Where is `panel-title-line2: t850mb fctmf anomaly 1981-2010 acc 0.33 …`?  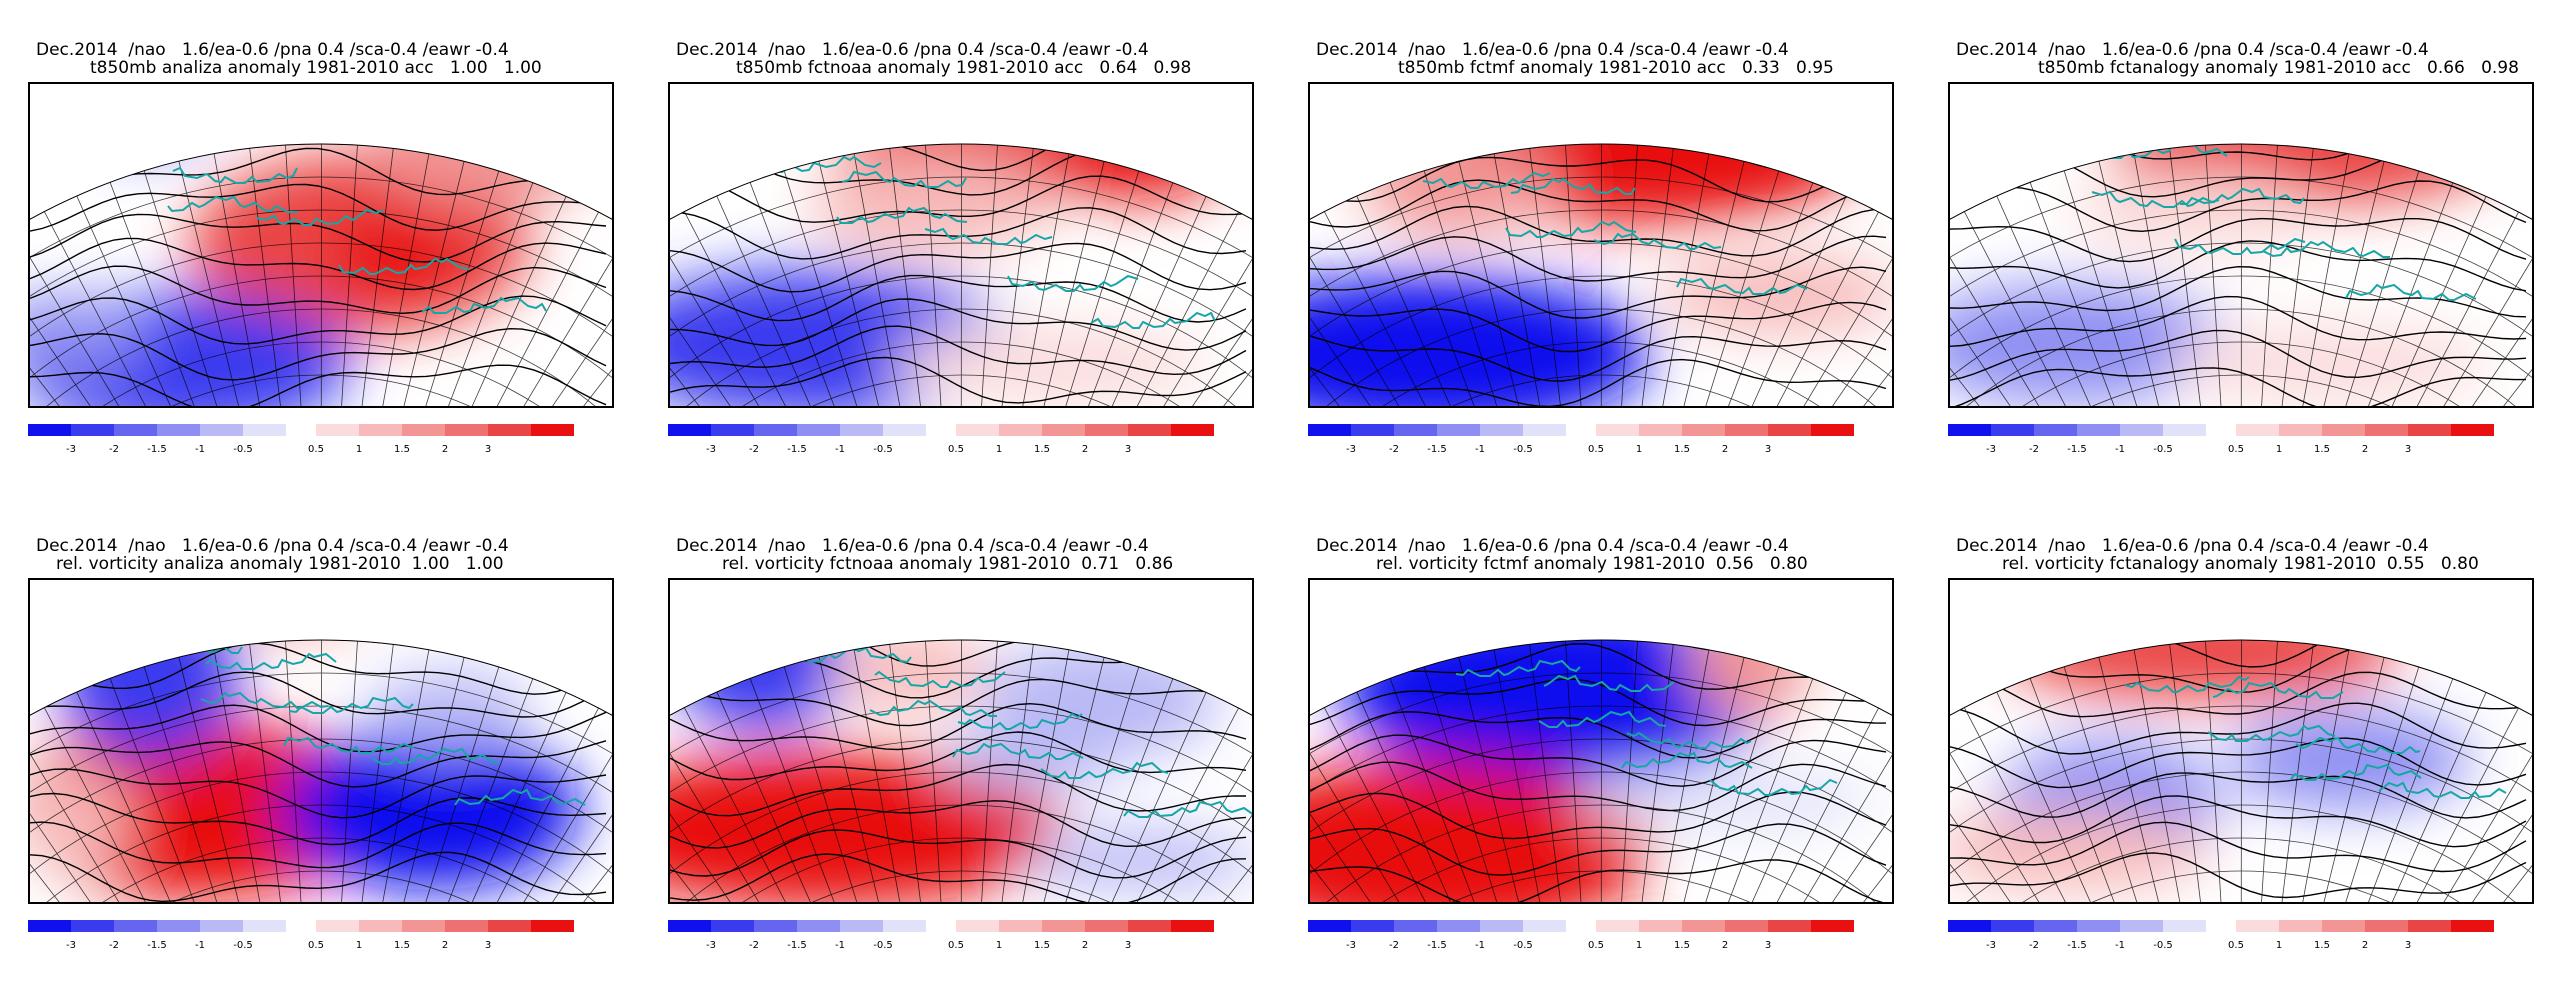 panel-title-line2: t850mb fctmf anomaly 1981-2010 acc 0.33 … is located at coordinates (1616, 68).